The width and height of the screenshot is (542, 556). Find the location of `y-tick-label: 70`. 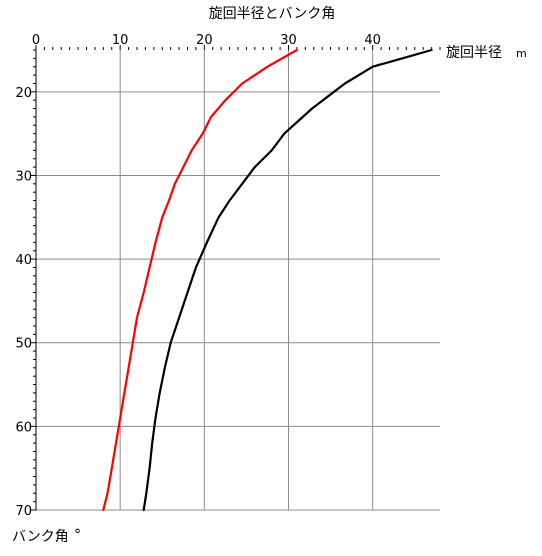

y-tick-label: 70 is located at coordinates (23, 511).